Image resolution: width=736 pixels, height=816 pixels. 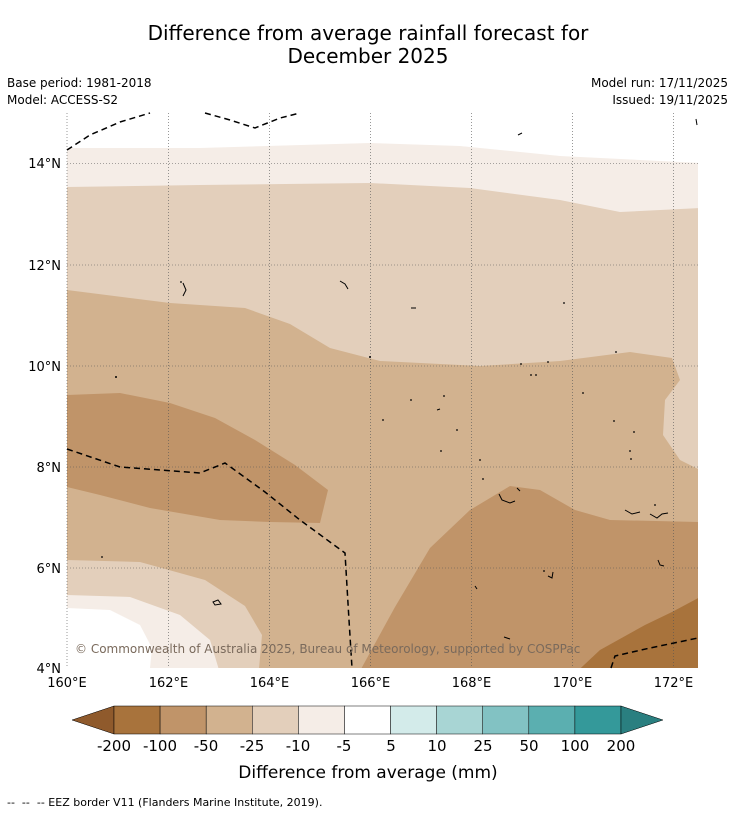 I want to click on colorbar-tick-label: -50, so click(x=206, y=746).